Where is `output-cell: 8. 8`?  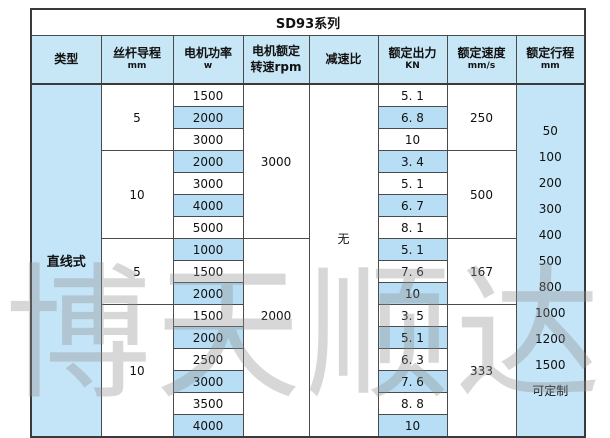 output-cell: 8. 8 is located at coordinates (412, 403).